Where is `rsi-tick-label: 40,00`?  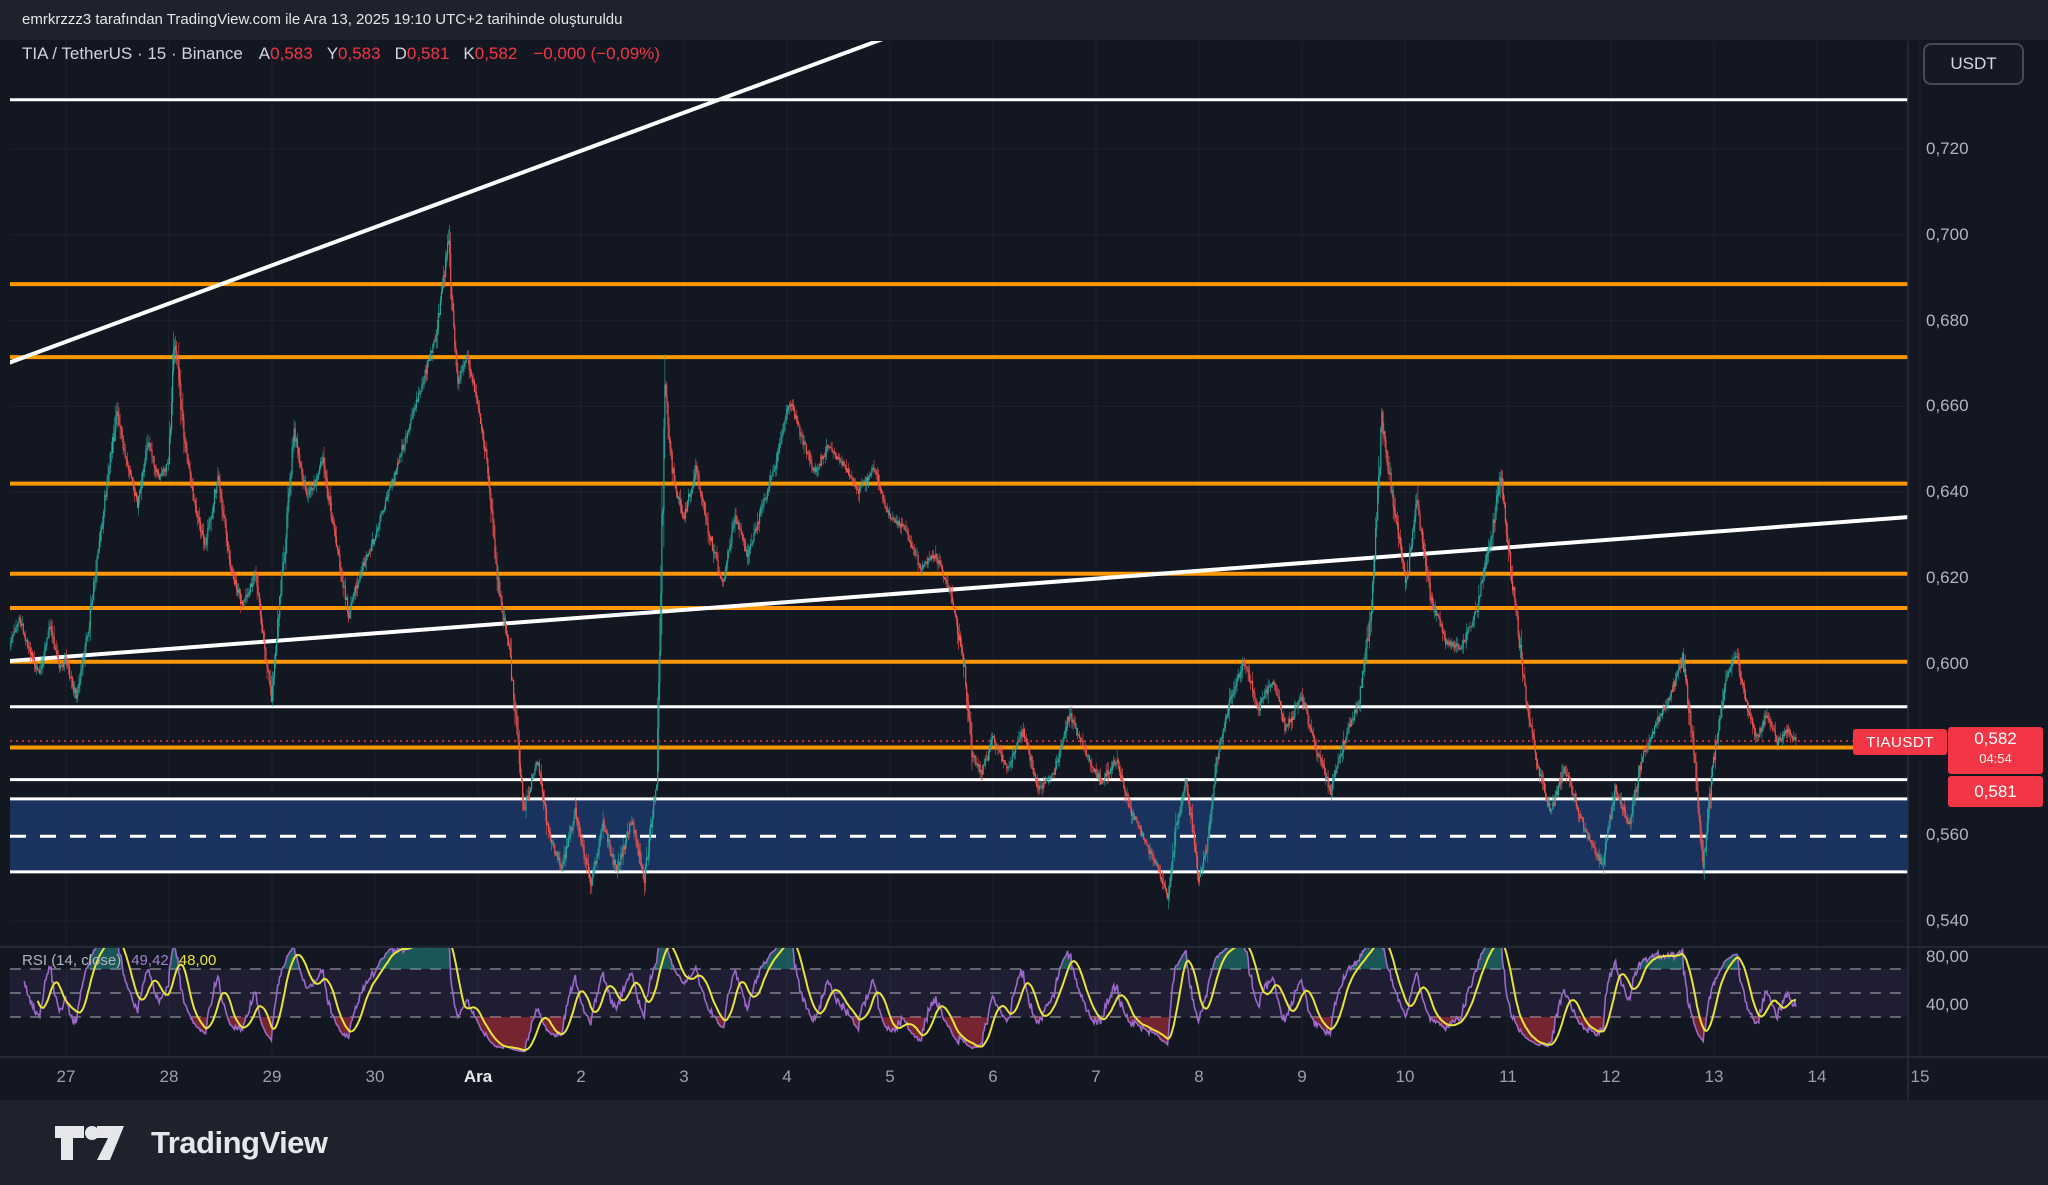 rsi-tick-label: 40,00 is located at coordinates (1947, 1004).